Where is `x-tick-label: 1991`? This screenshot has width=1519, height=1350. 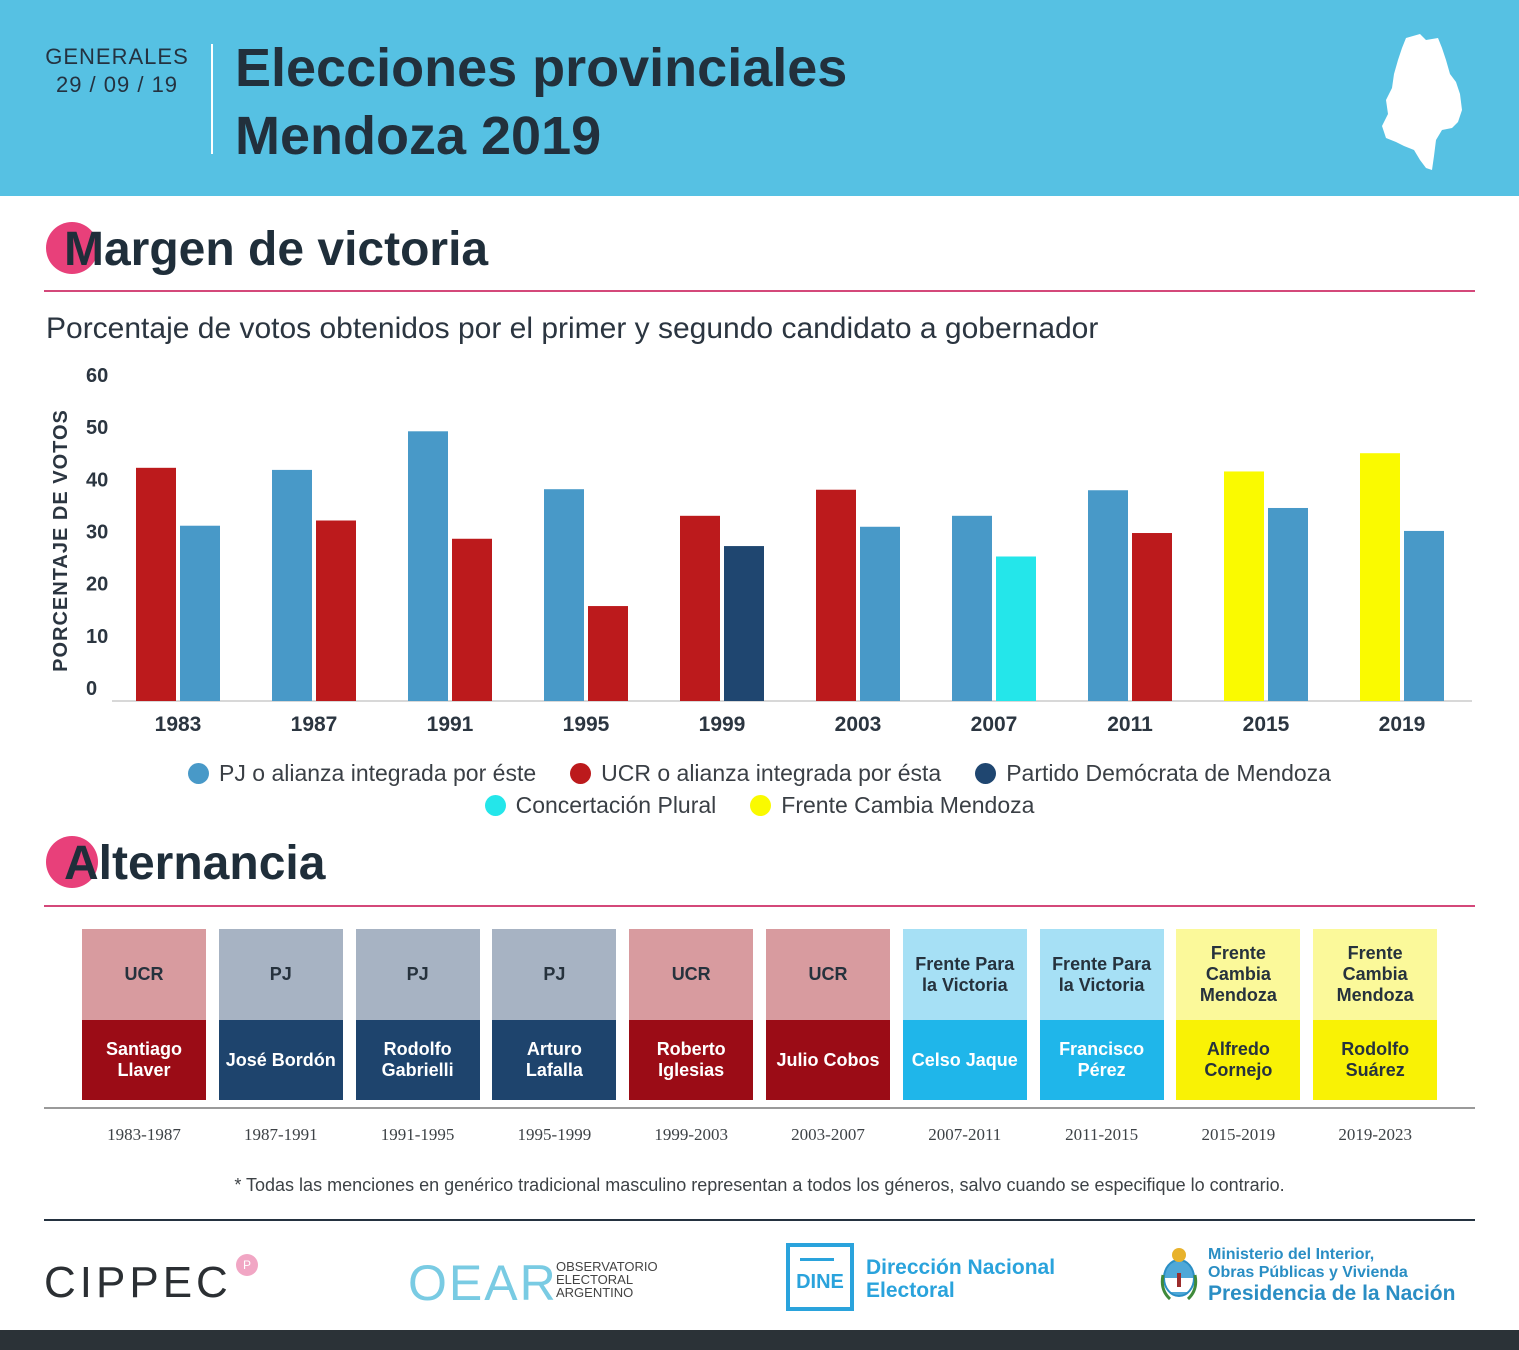 x-tick-label: 1991 is located at coordinates (450, 724).